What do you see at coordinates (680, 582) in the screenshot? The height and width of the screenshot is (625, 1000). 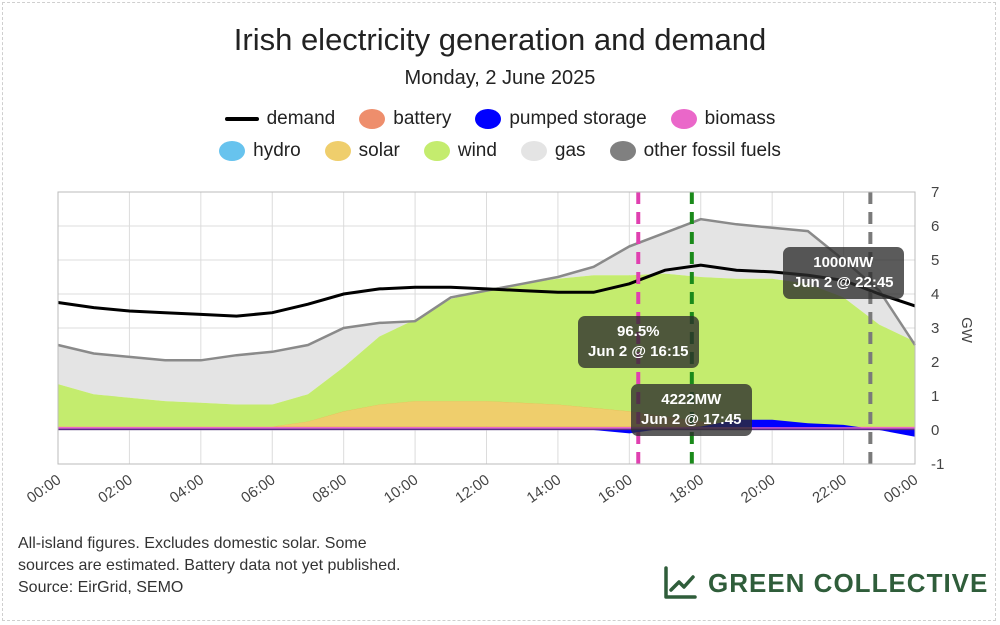 I see `chart-trend-icon` at bounding box center [680, 582].